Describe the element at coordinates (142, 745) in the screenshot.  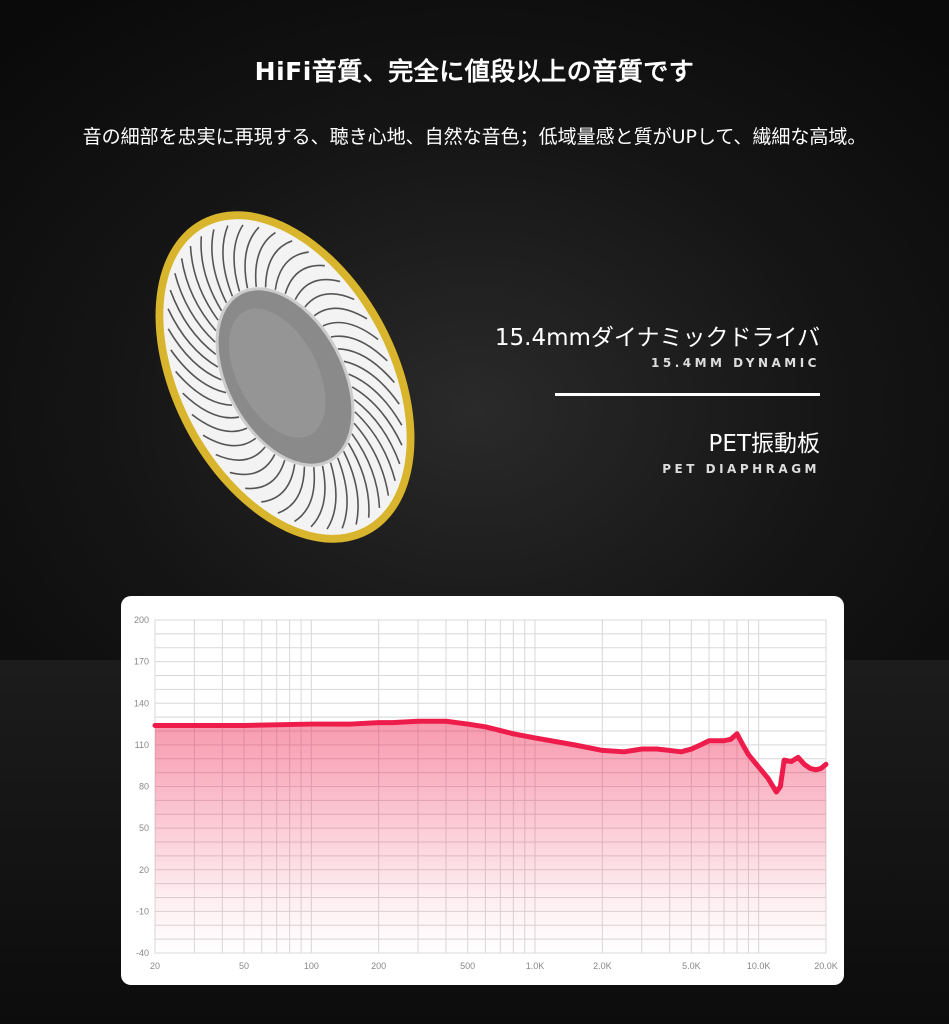
I see `y-tick-label: 110` at that location.